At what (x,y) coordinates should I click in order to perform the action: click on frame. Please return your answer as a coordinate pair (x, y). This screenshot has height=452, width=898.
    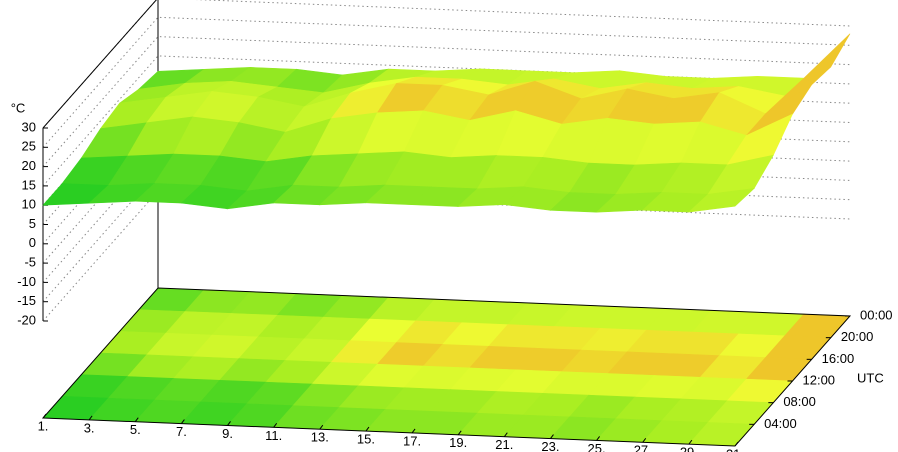
    Looking at the image, I should click on (99, 64).